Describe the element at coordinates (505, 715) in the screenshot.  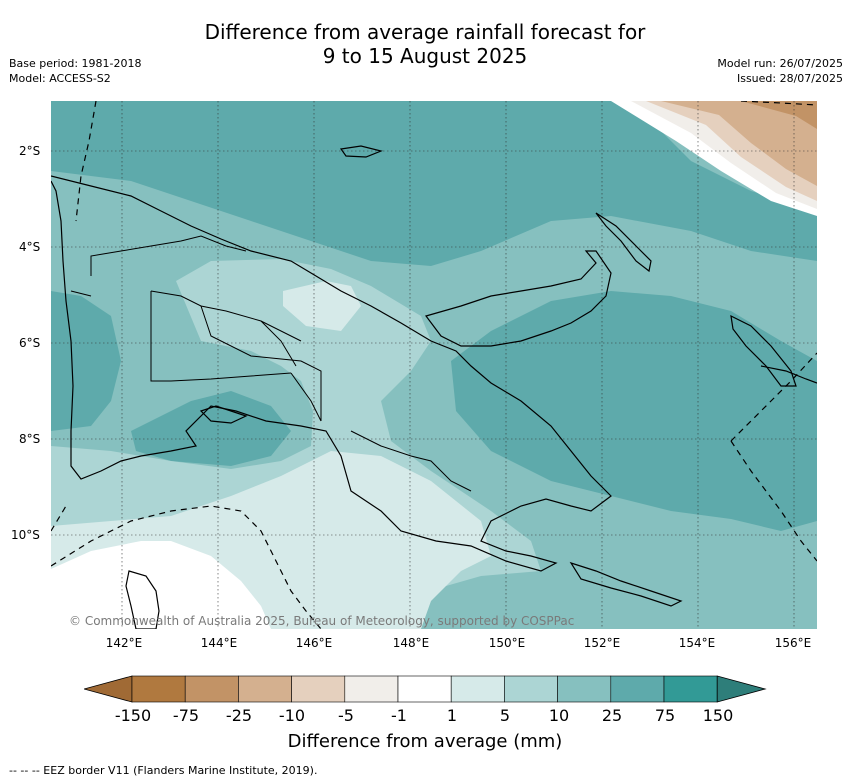
I see `colorbar-tick: 5` at that location.